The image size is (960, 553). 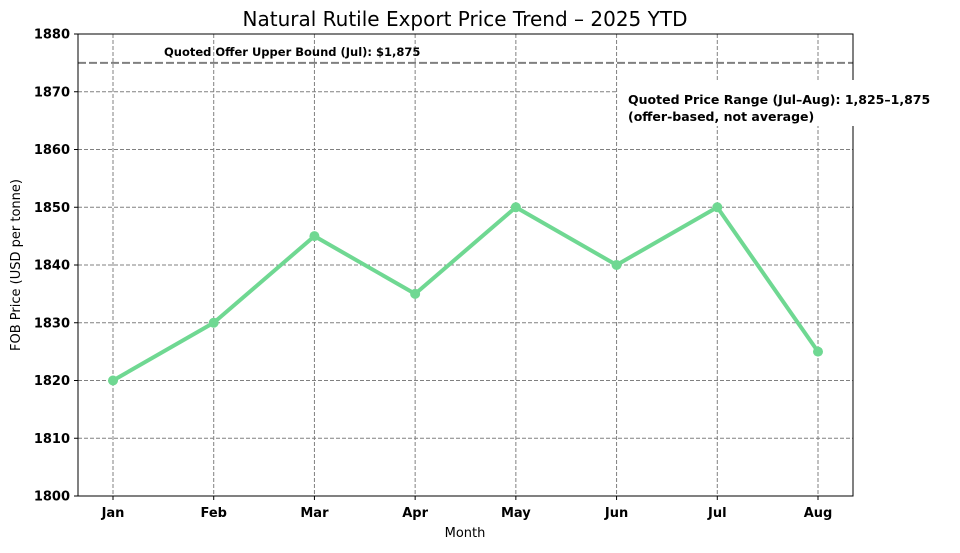 I want to click on x-tick-label: Jun, so click(x=616, y=513).